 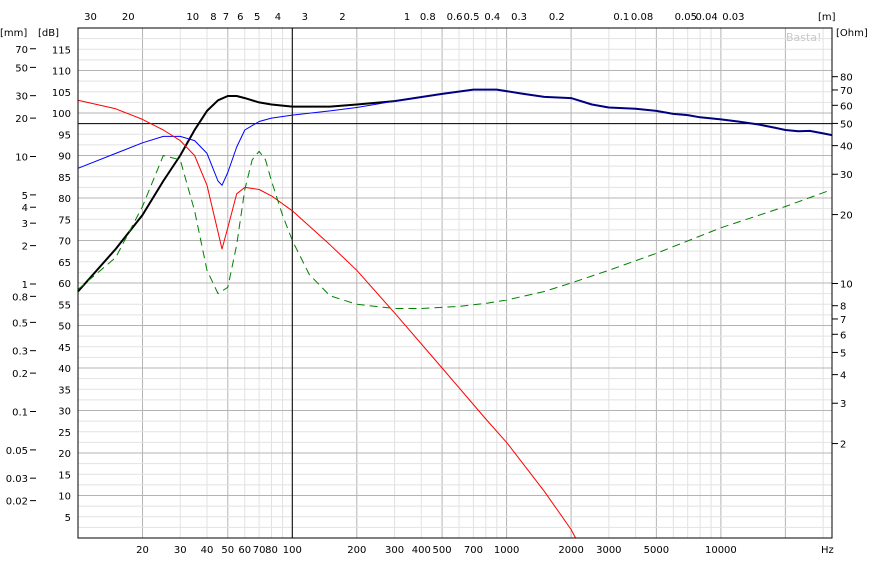 I want to click on x-top-tick-label: 0.4, so click(x=492, y=17).